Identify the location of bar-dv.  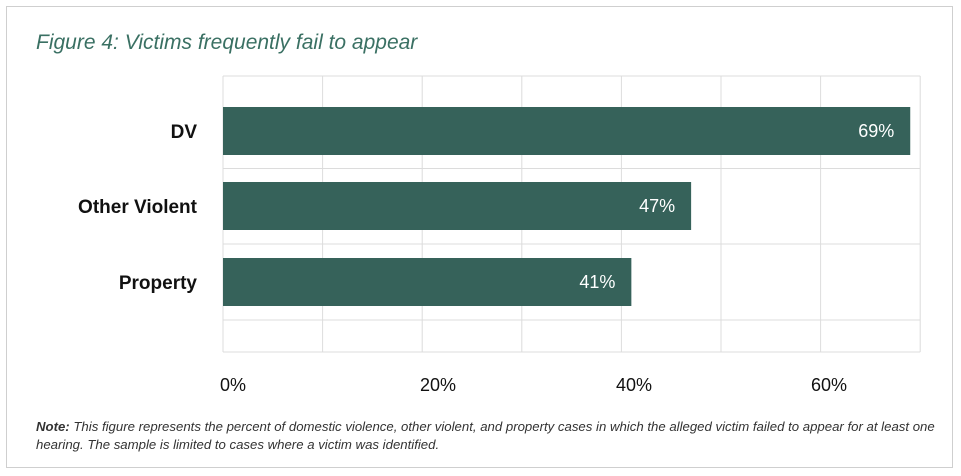
(567, 131).